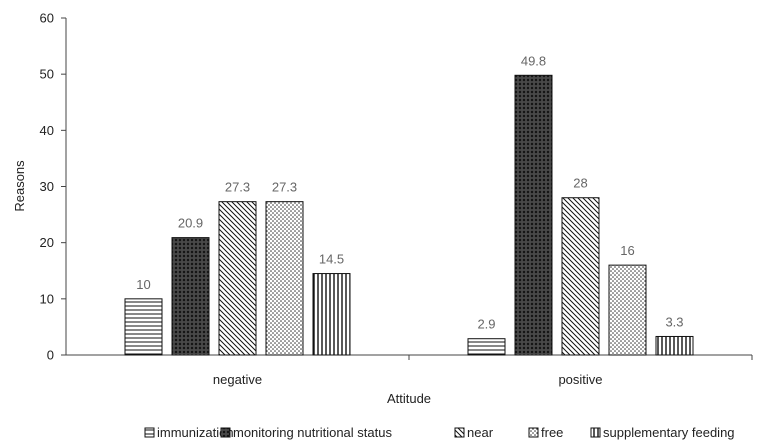 The image size is (758, 447). I want to click on x-tick-label: negative, so click(237, 379).